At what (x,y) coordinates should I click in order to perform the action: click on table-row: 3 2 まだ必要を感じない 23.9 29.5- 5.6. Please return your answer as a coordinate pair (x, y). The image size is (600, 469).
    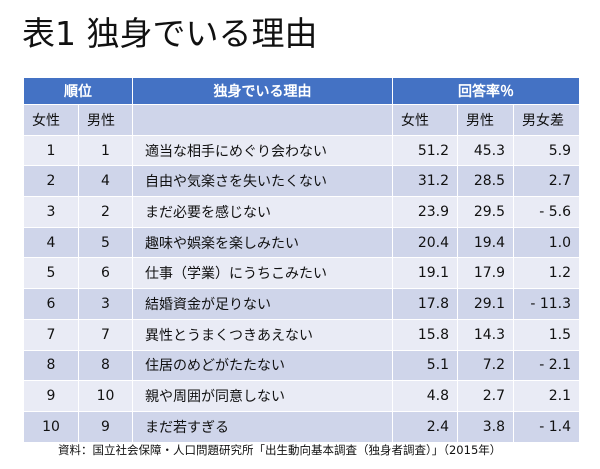
    Looking at the image, I should click on (301, 212).